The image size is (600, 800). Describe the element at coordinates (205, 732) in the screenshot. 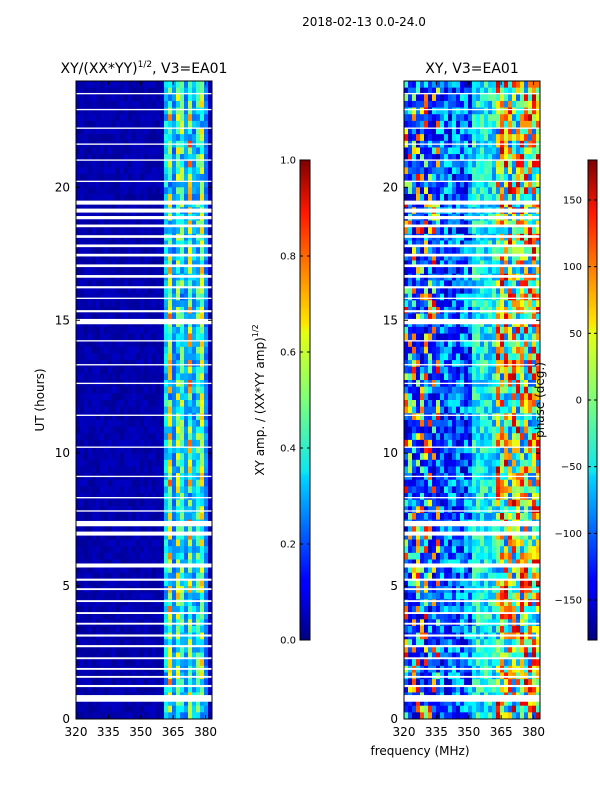

I see `x-tick-label: 380` at that location.